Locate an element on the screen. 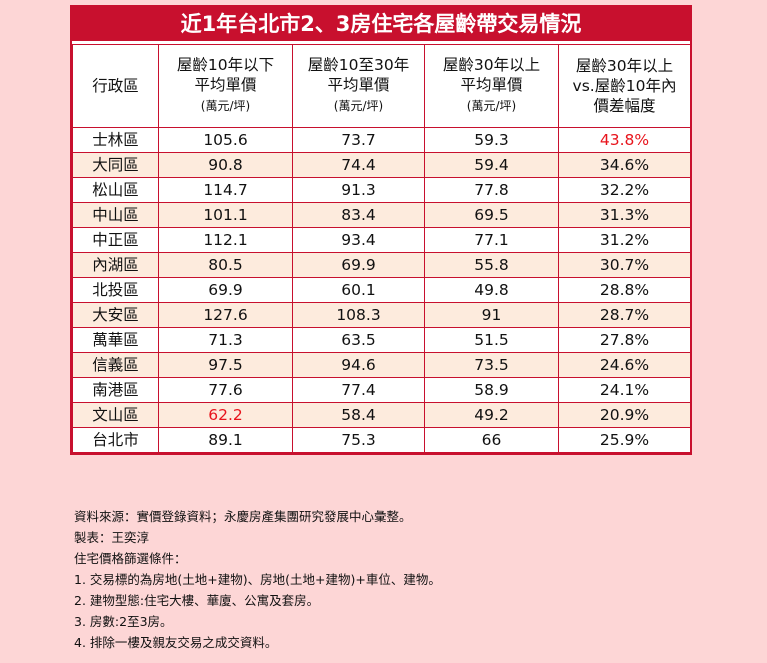 This screenshot has height=663, width=767. value-cell: 31.3% is located at coordinates (624, 215).